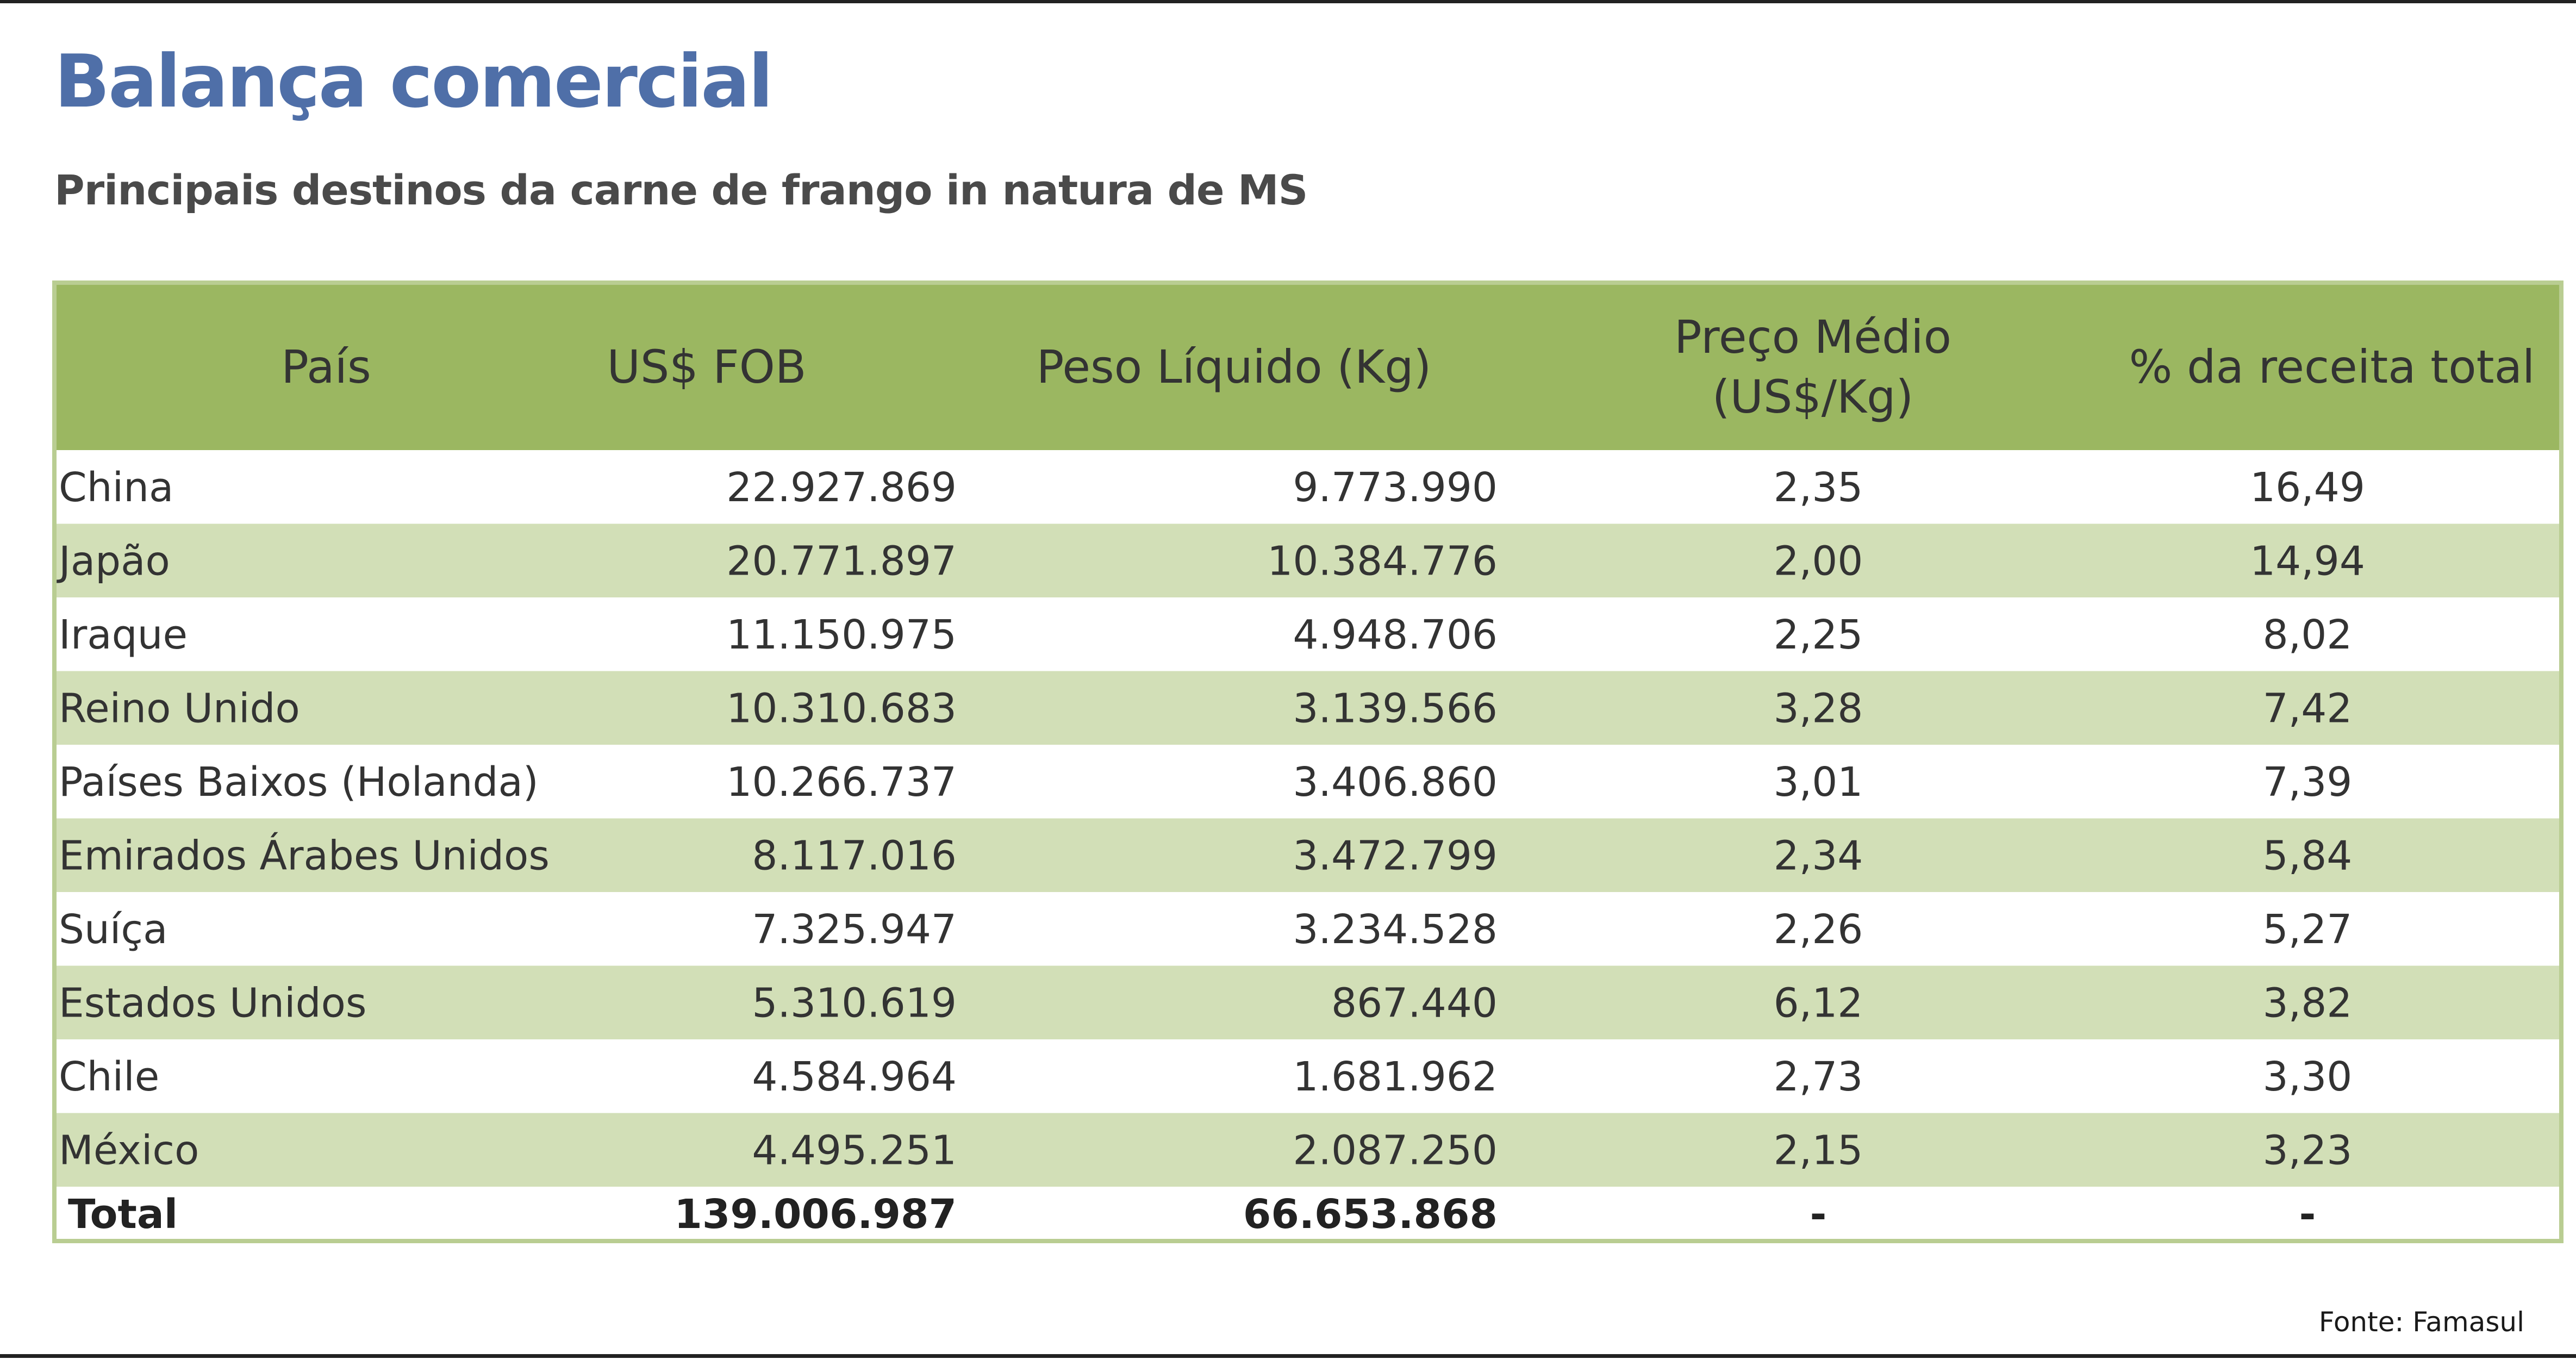  Describe the element at coordinates (1818, 1150) in the screenshot. I see `table-cell: 2,15` at that location.